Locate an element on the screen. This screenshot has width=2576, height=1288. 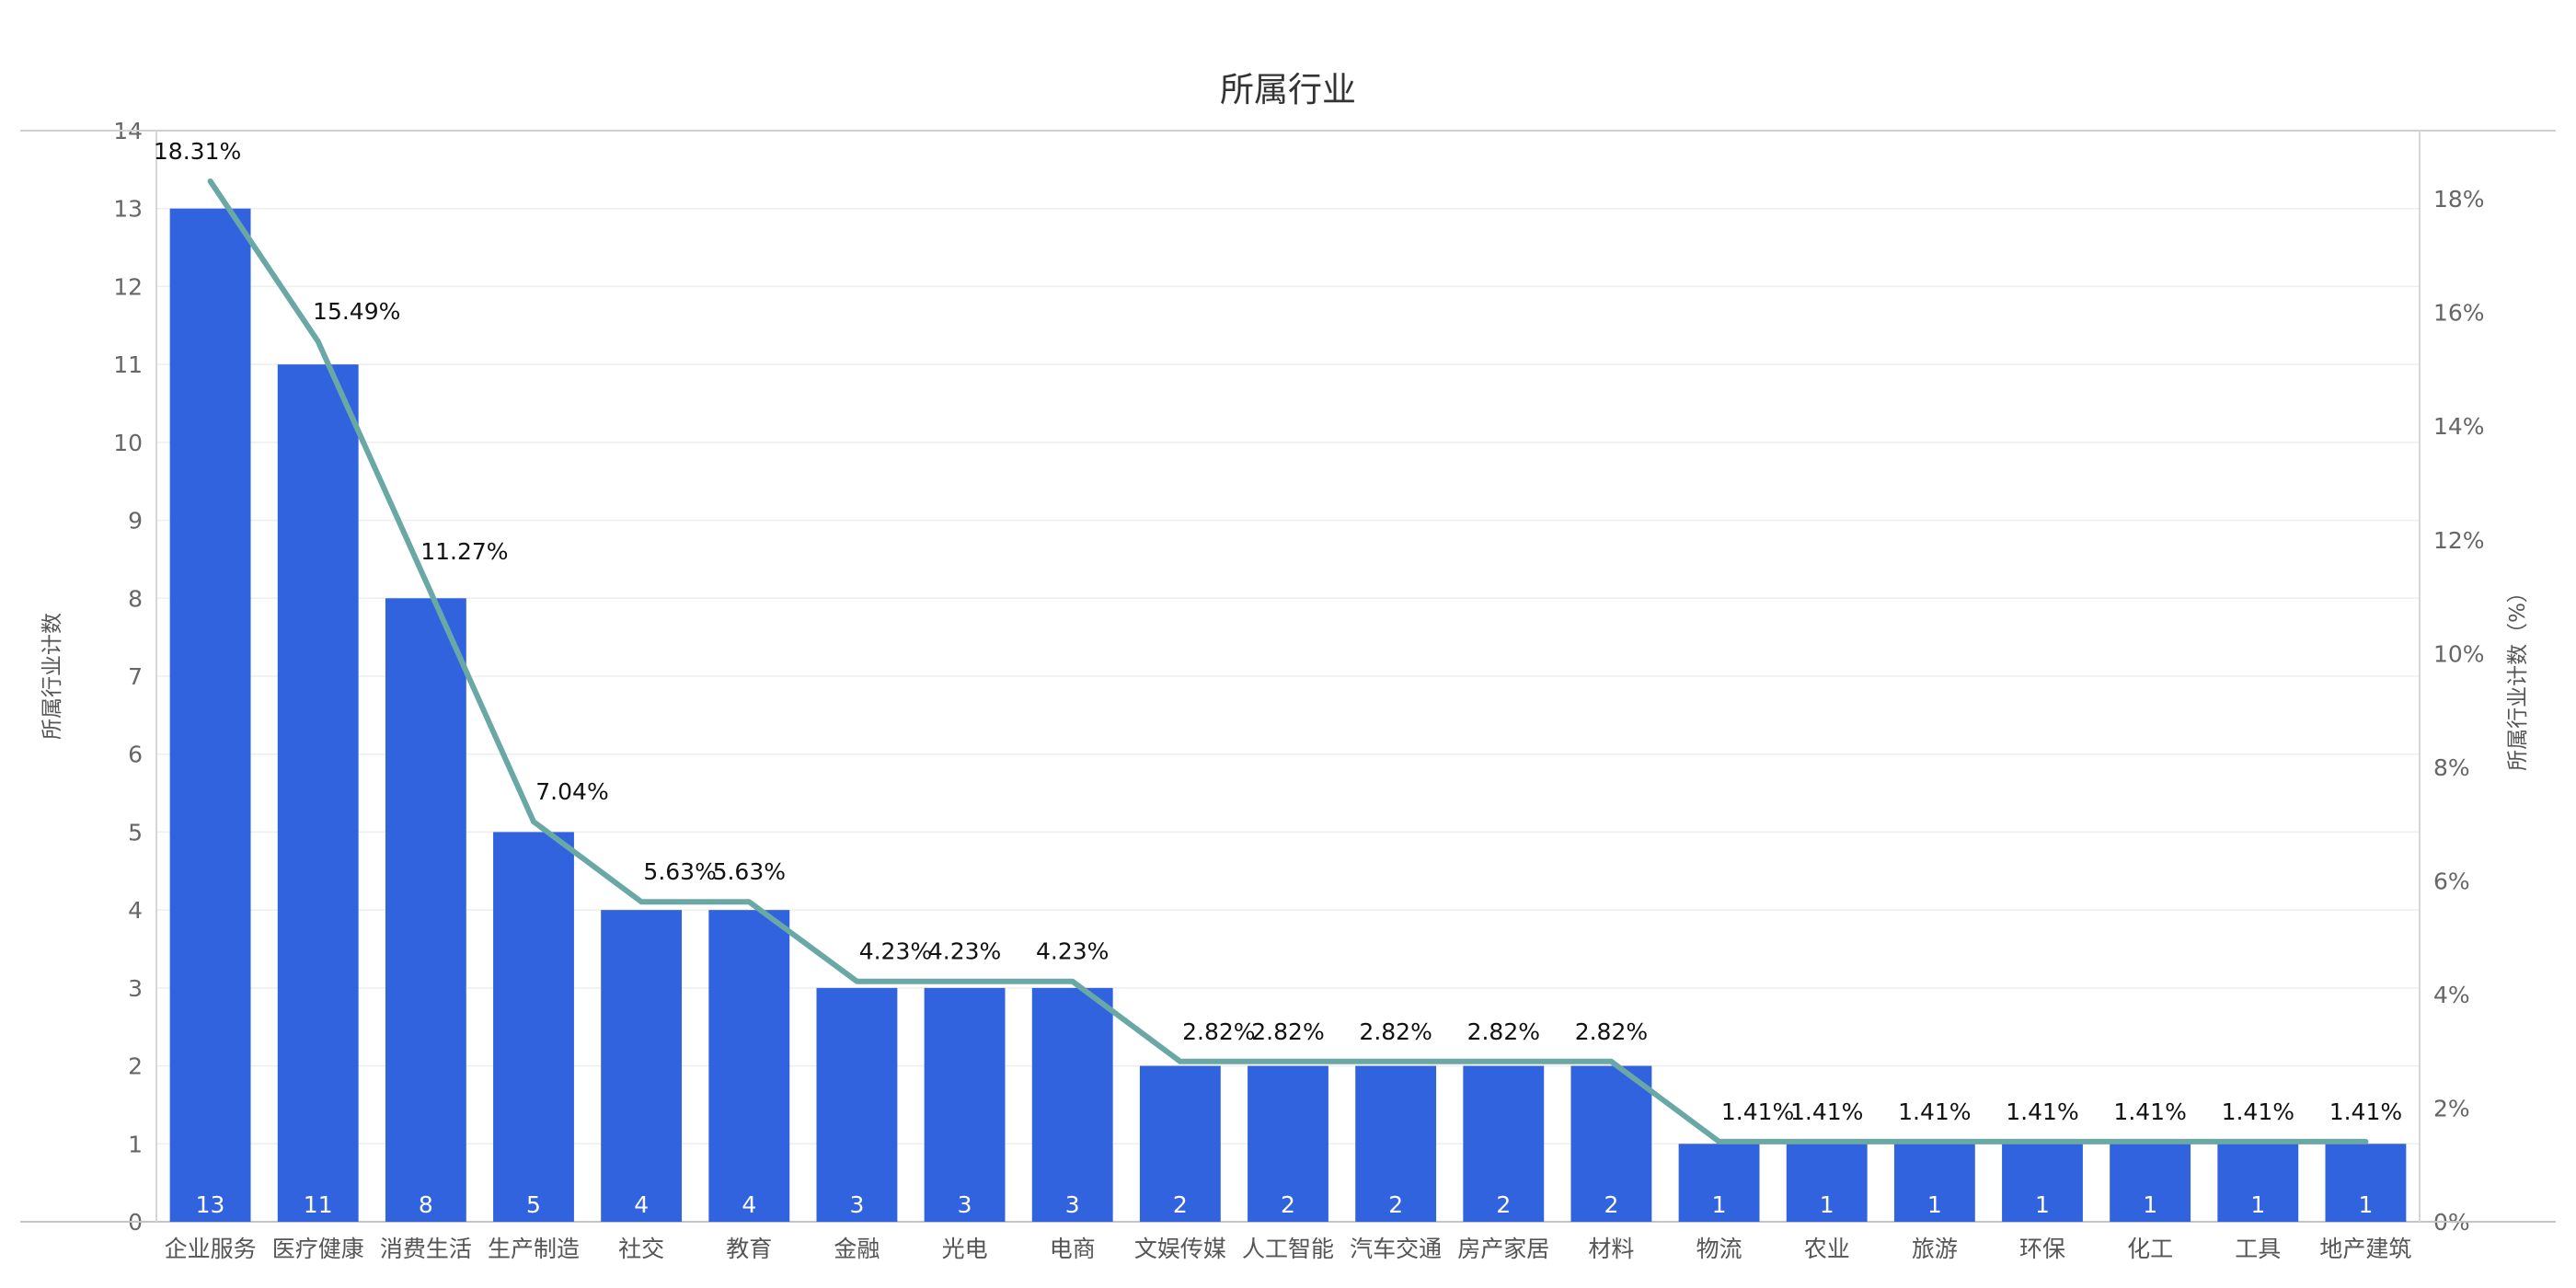
y2-axis-title: 所属行业计数（%） is located at coordinates (2518, 676).